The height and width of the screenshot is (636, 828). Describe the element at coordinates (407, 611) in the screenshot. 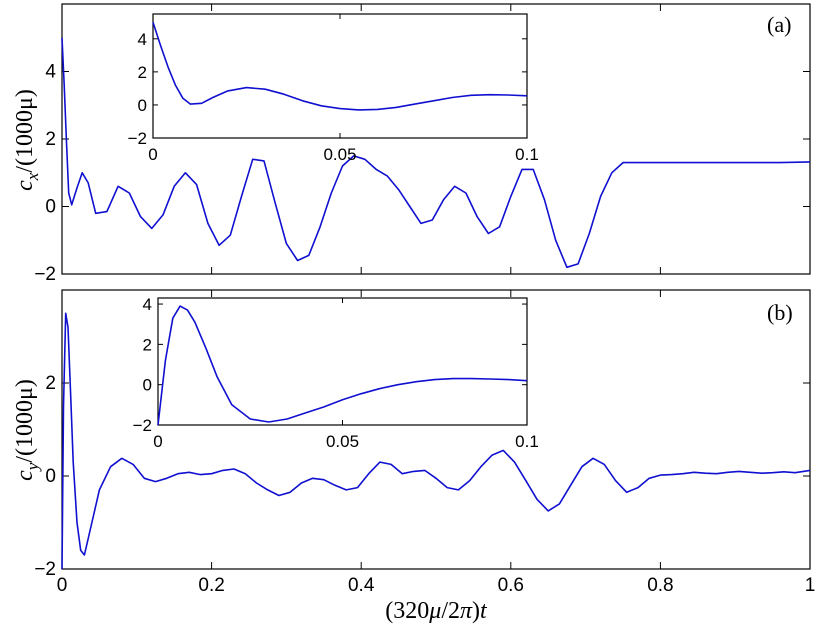

I see `xlabel-pre: (320` at that location.